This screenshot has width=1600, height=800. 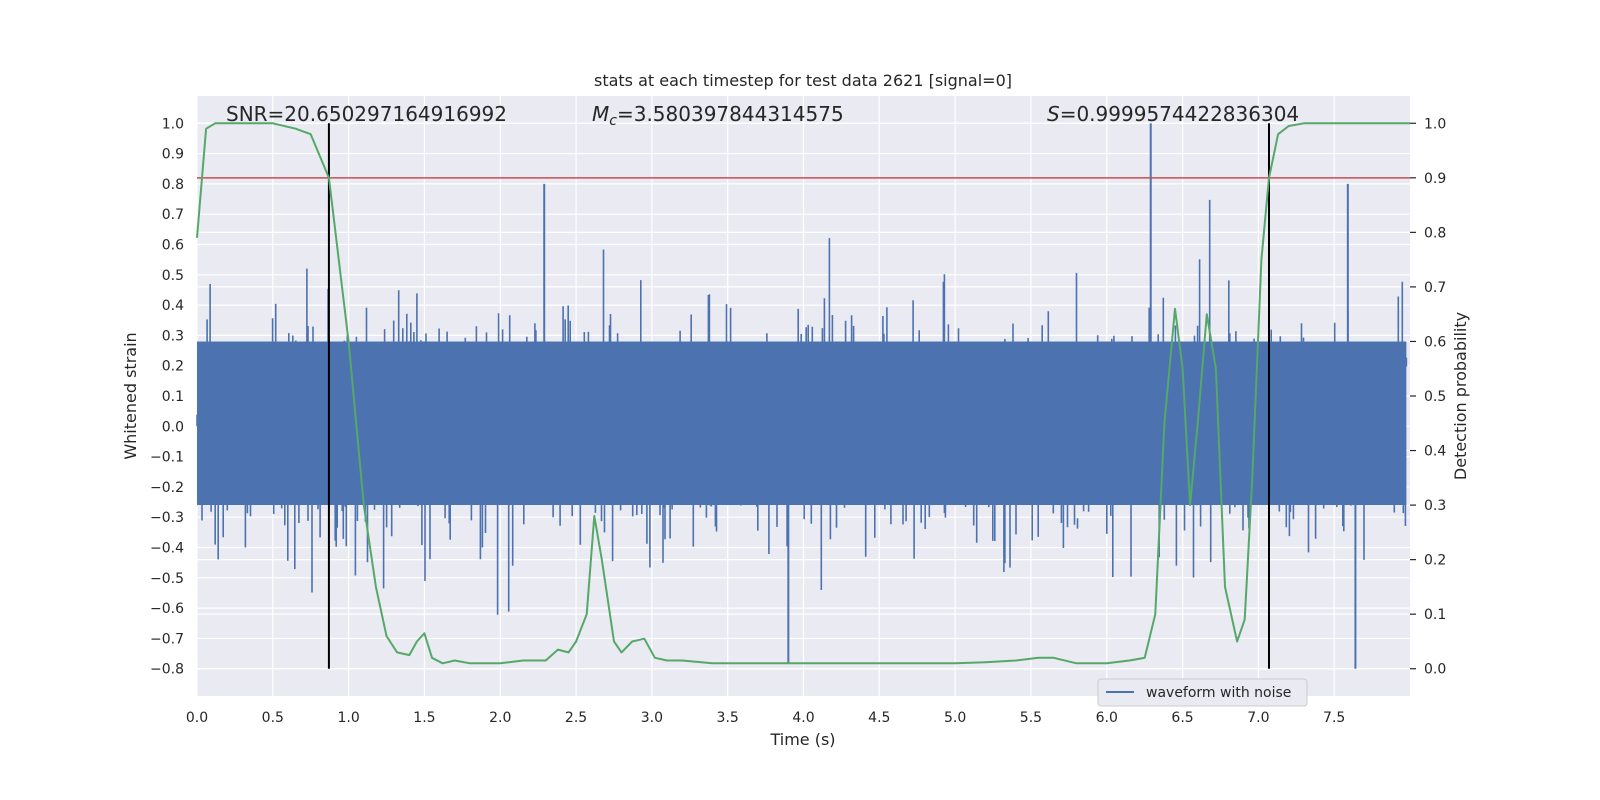 What do you see at coordinates (1182, 718) in the screenshot?
I see `x-tick-label: 6.5` at bounding box center [1182, 718].